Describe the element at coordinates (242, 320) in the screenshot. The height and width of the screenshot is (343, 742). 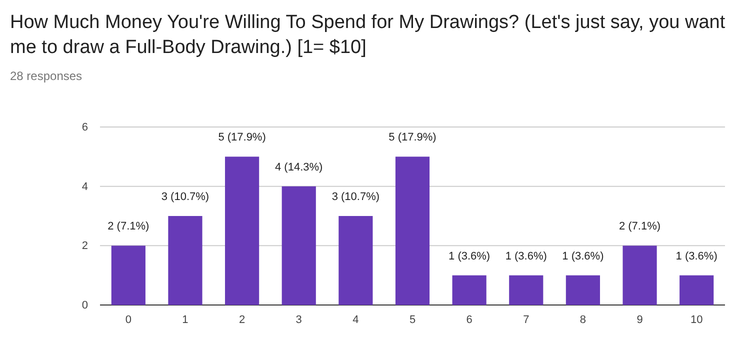
I see `x-tick-label: 2` at that location.